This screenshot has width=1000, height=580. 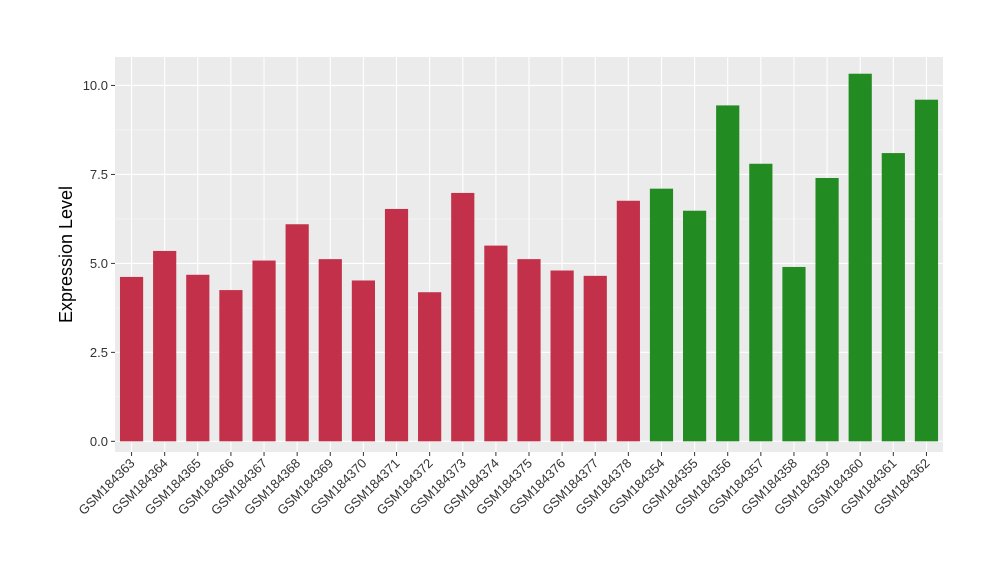 I want to click on bar-gsm184377, so click(x=595, y=358).